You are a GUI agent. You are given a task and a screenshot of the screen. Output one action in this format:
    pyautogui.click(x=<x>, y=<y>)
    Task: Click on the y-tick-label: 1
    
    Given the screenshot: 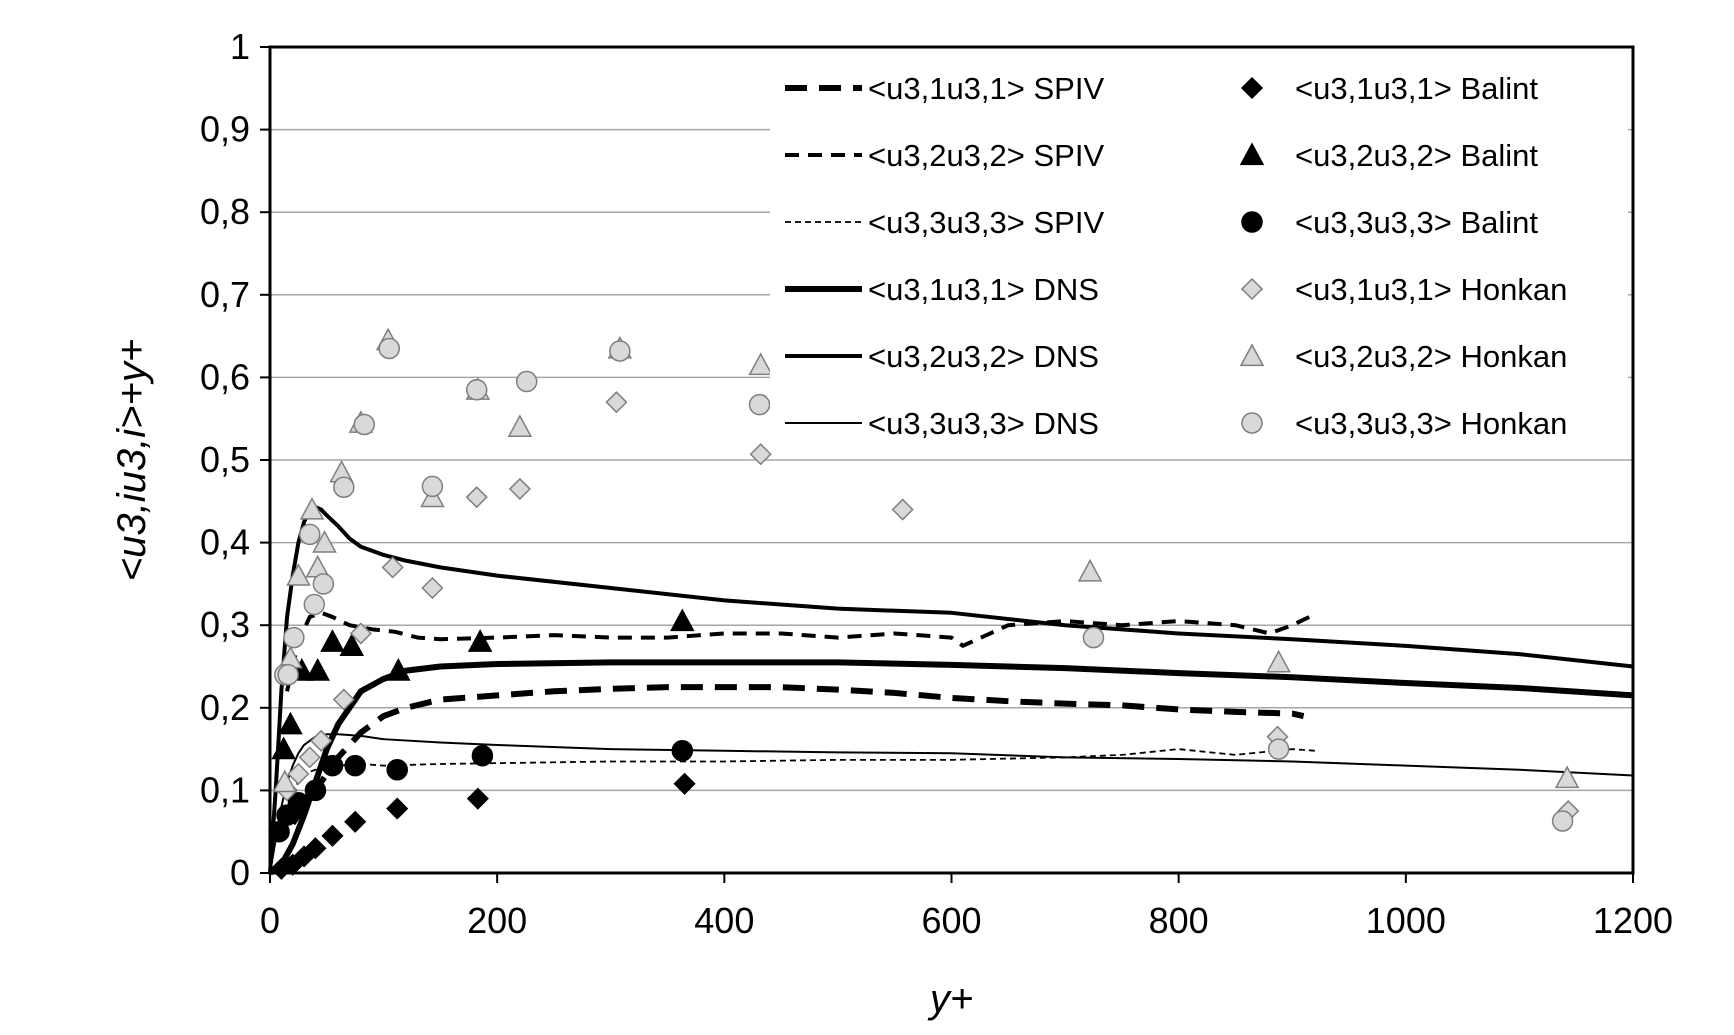 What is the action you would take?
    pyautogui.click(x=240, y=46)
    